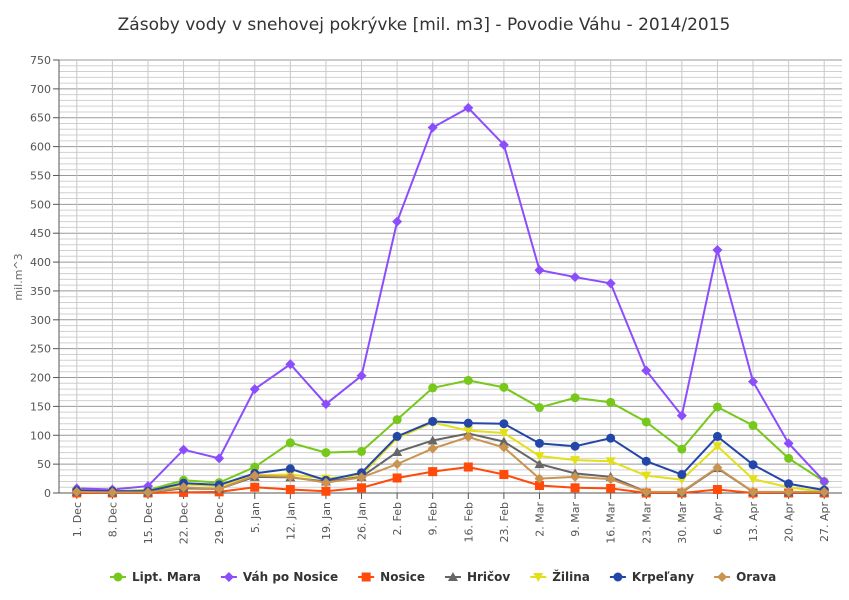 The width and height of the screenshot is (849, 600). What do you see at coordinates (663, 577) in the screenshot?
I see `legend-label: Krpeľany` at bounding box center [663, 577].